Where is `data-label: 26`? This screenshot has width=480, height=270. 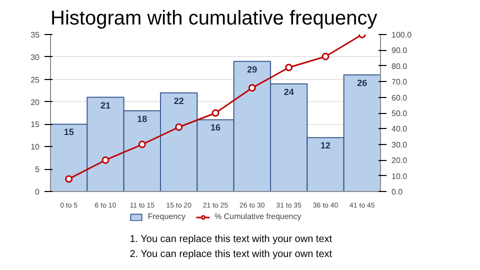 data-label: 26 is located at coordinates (362, 83).